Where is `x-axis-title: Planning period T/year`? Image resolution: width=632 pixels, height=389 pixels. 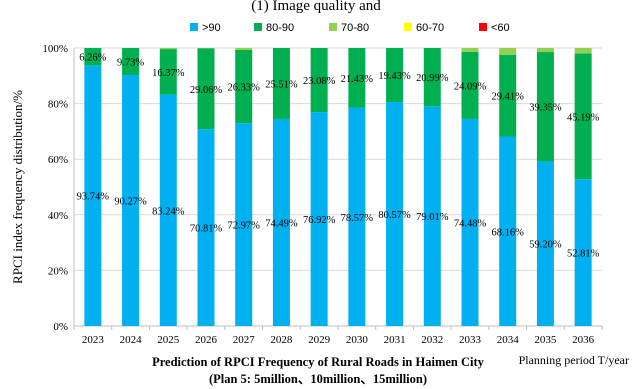 x-axis-title: Planning period T/year is located at coordinates (574, 360).